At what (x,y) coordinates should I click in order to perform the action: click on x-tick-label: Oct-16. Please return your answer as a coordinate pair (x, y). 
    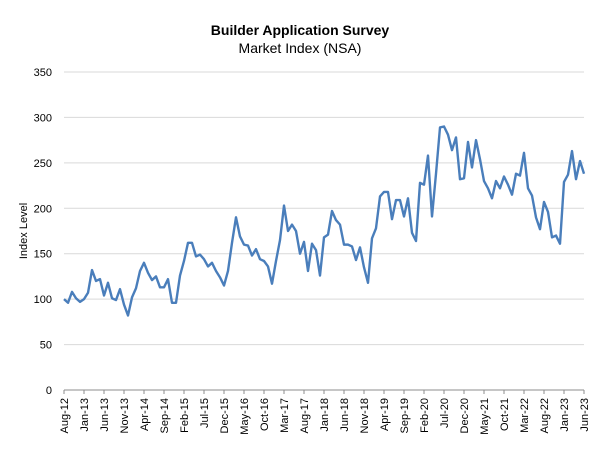
    Looking at the image, I should click on (265, 414).